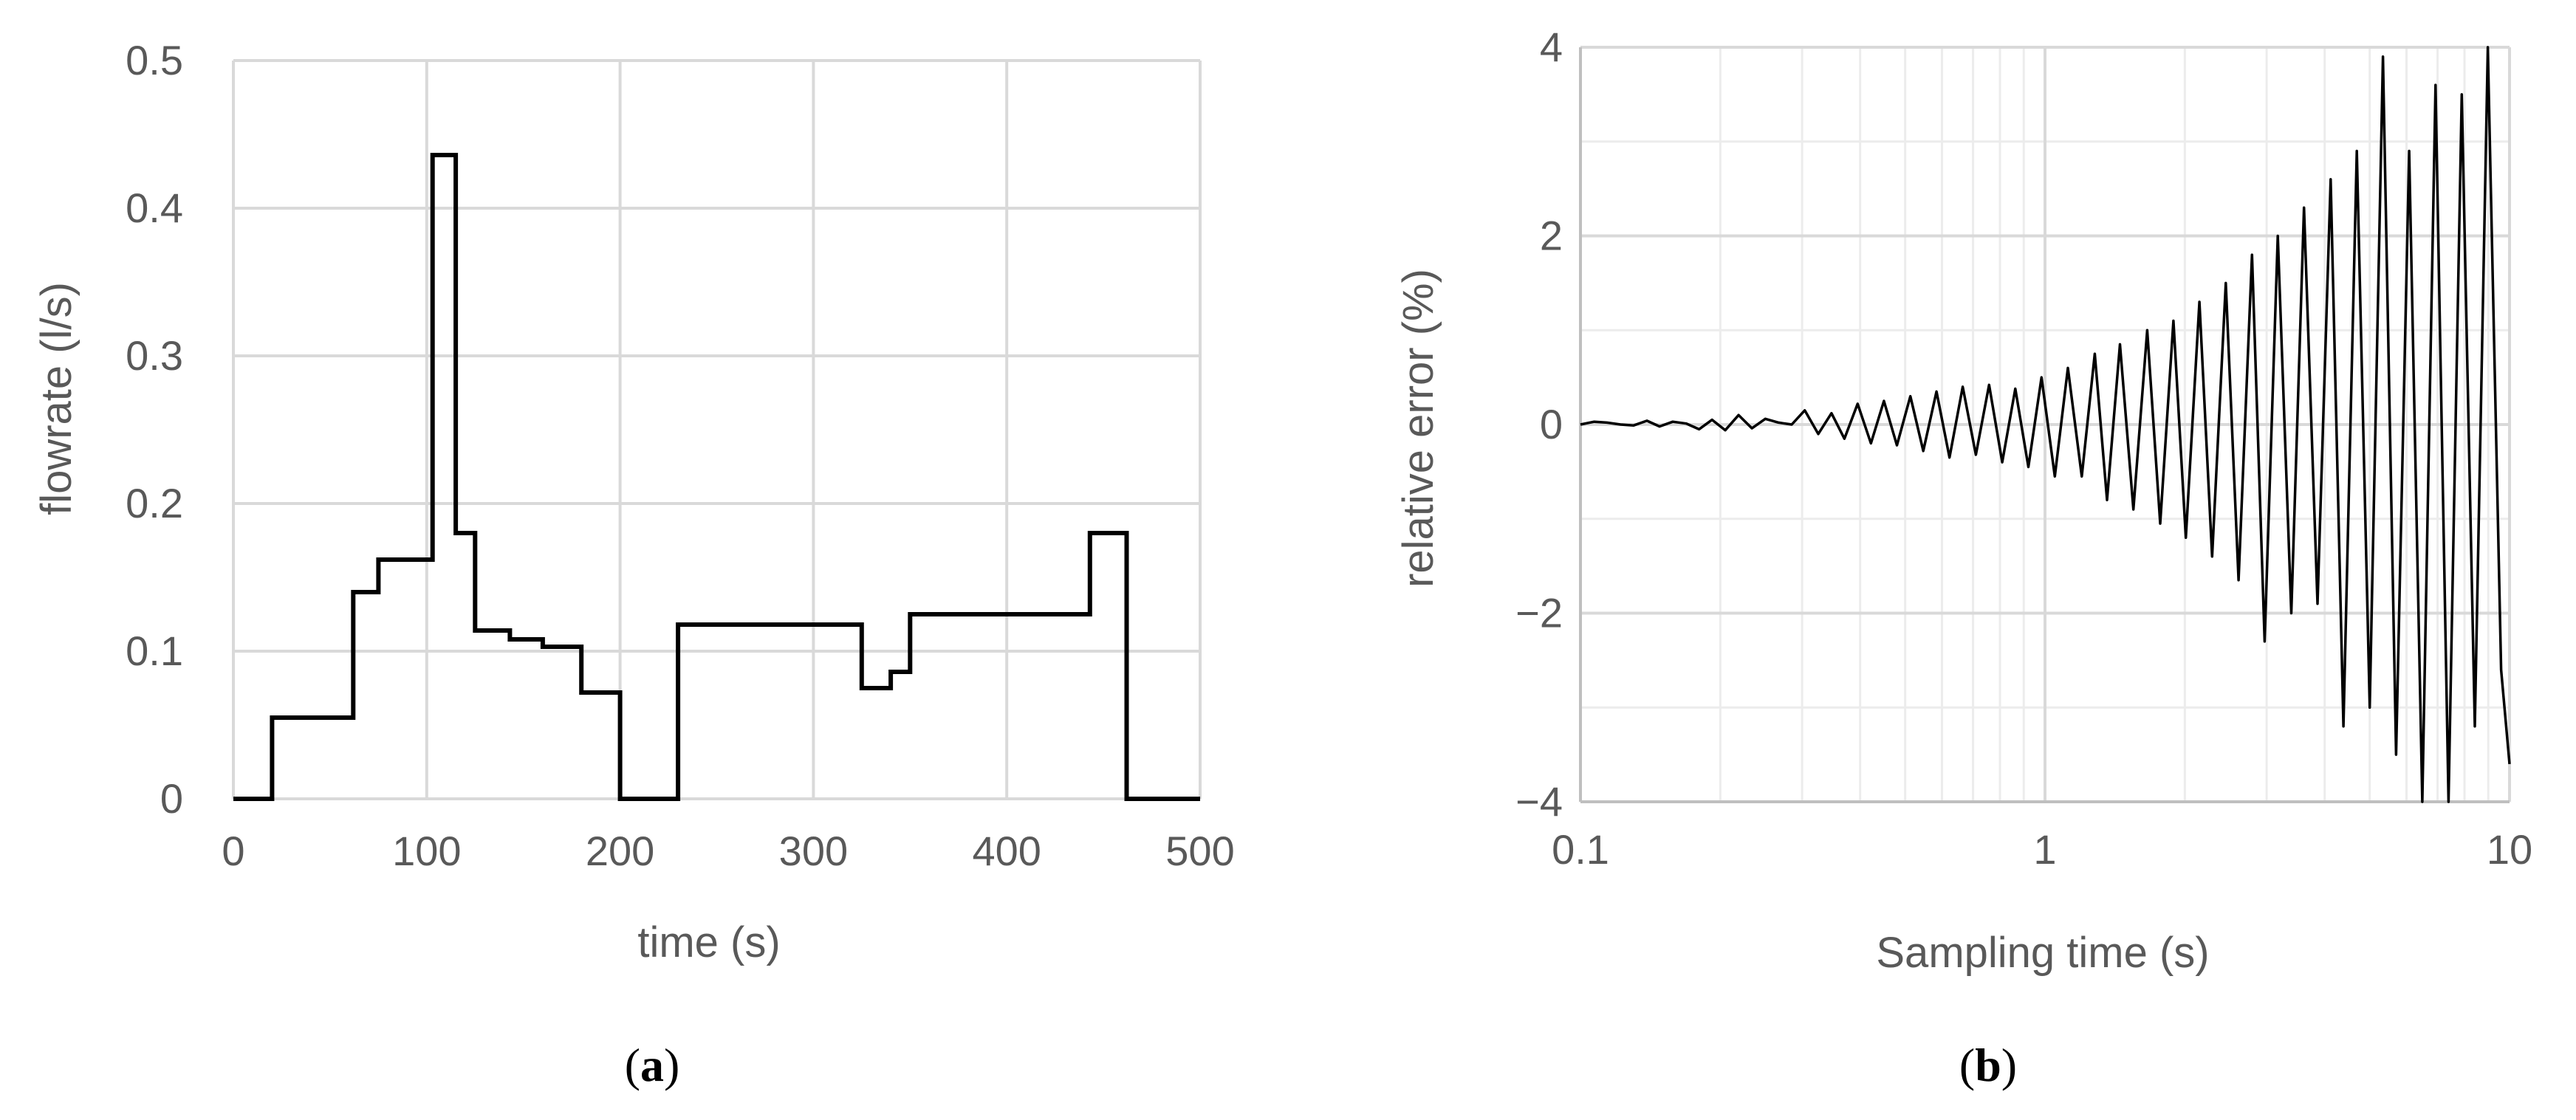 The height and width of the screenshot is (1120, 2576). I want to click on chart-b-x-tick-labels: 0.1 1 10, so click(2042, 849).